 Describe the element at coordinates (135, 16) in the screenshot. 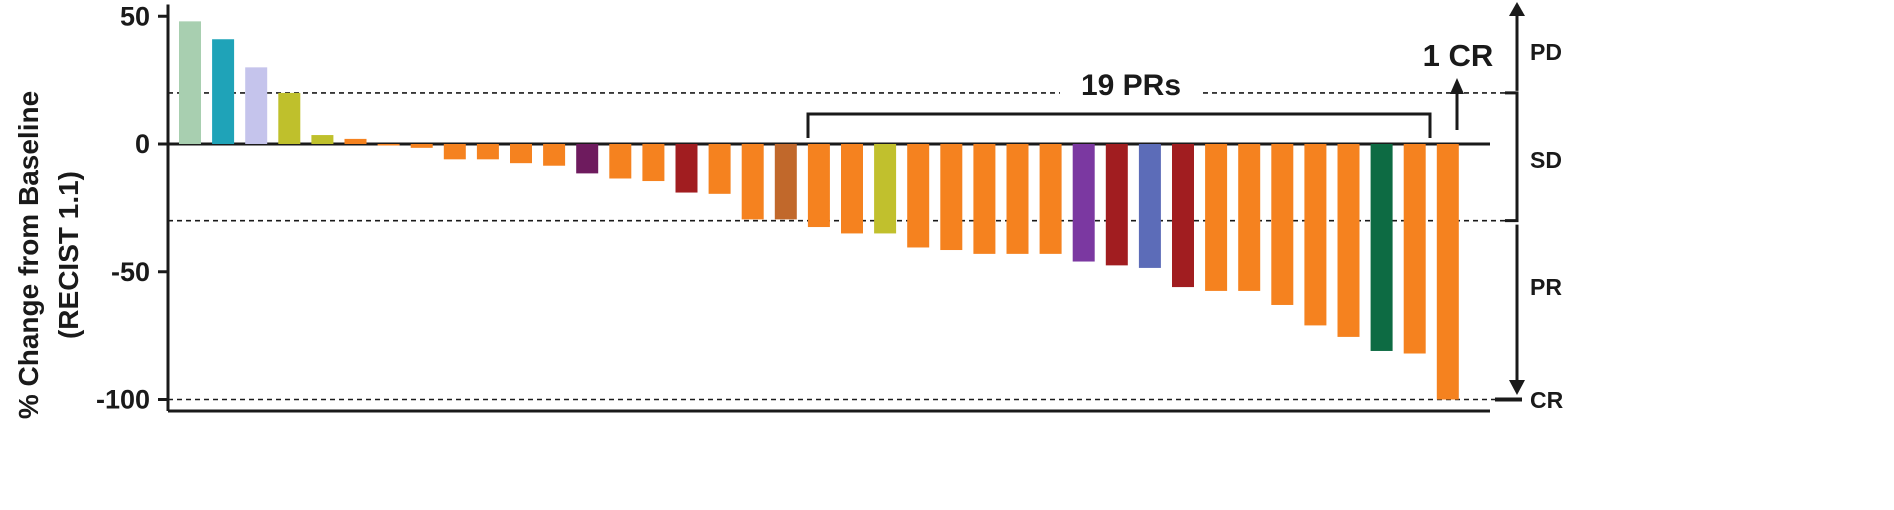

I see `y-tick-label-50: 50` at that location.